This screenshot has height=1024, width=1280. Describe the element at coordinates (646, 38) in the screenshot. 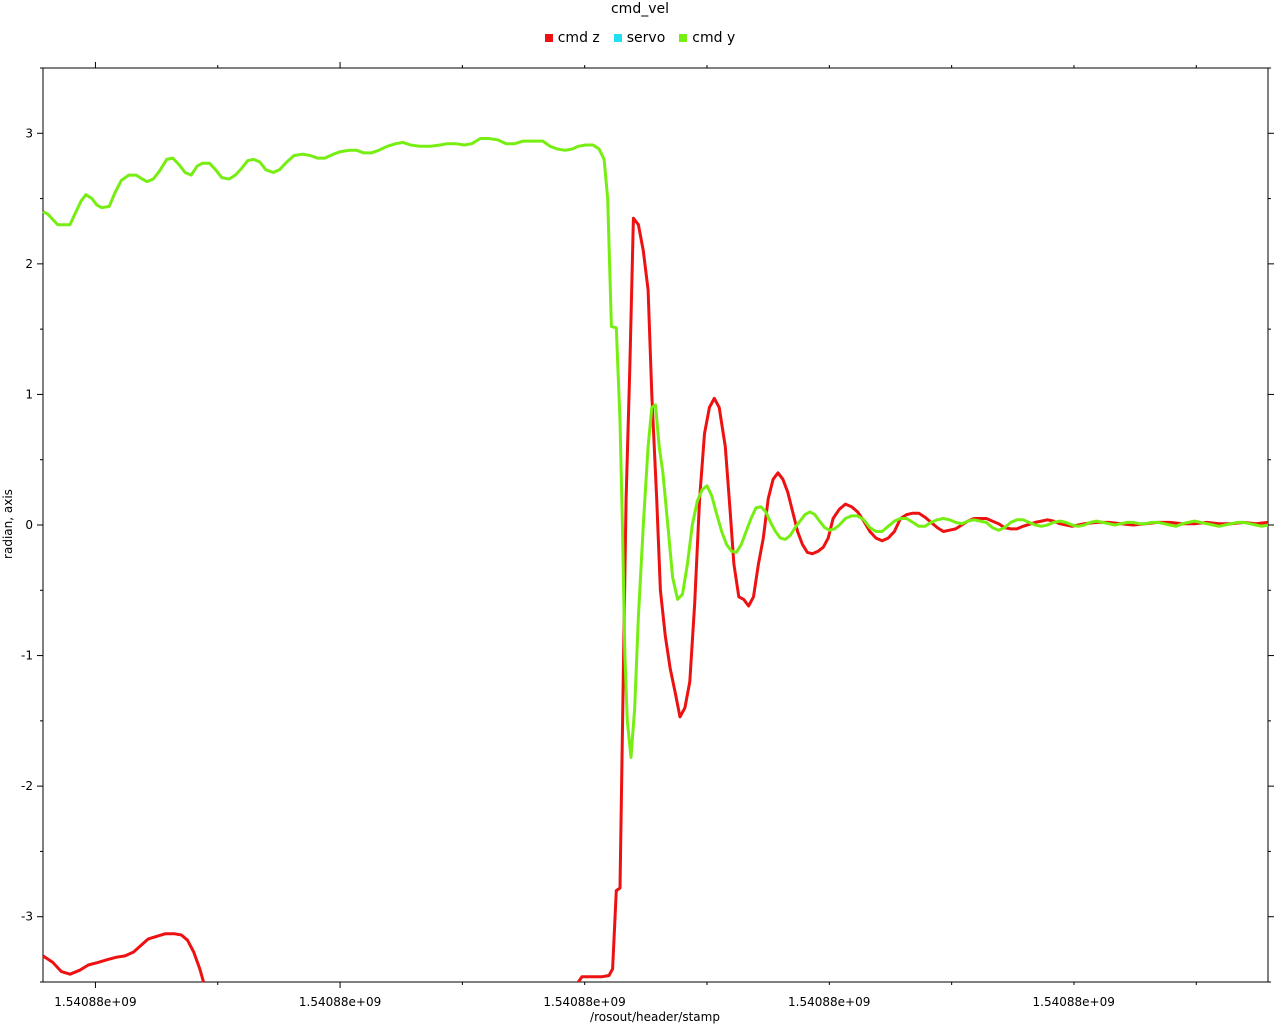

I see `legend-label-servo: servo` at that location.